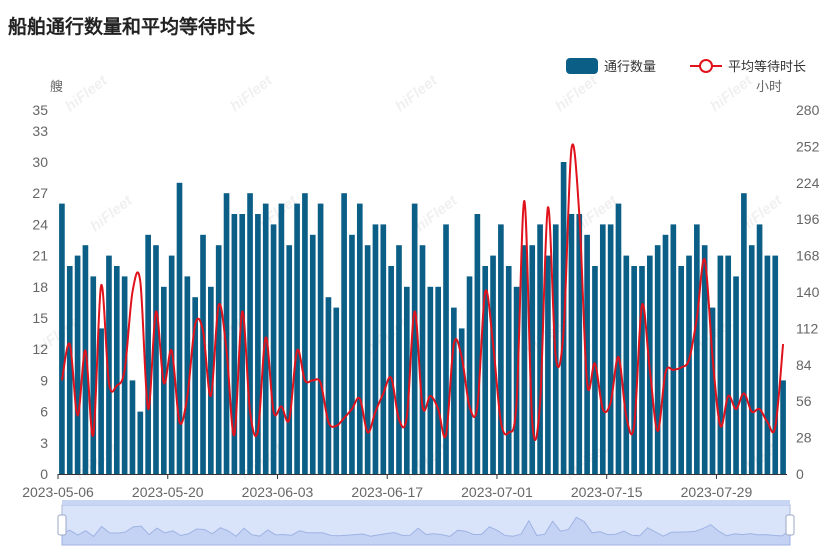  Describe the element at coordinates (40, 193) in the screenshot. I see `left-axis-tick-label: 27` at that location.